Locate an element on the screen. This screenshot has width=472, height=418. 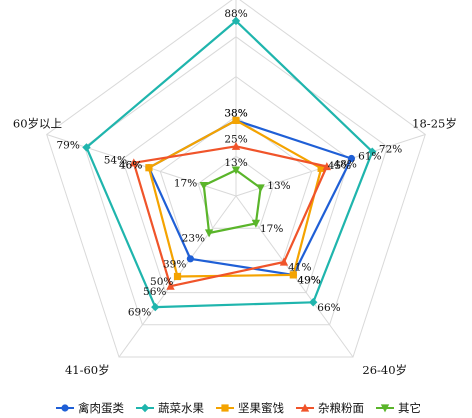
legend-label-1: 蔬菜水果 is located at coordinates (181, 408).